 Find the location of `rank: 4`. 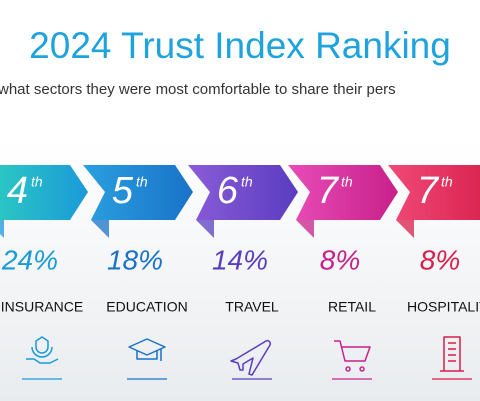

rank: 4 is located at coordinates (17, 191).